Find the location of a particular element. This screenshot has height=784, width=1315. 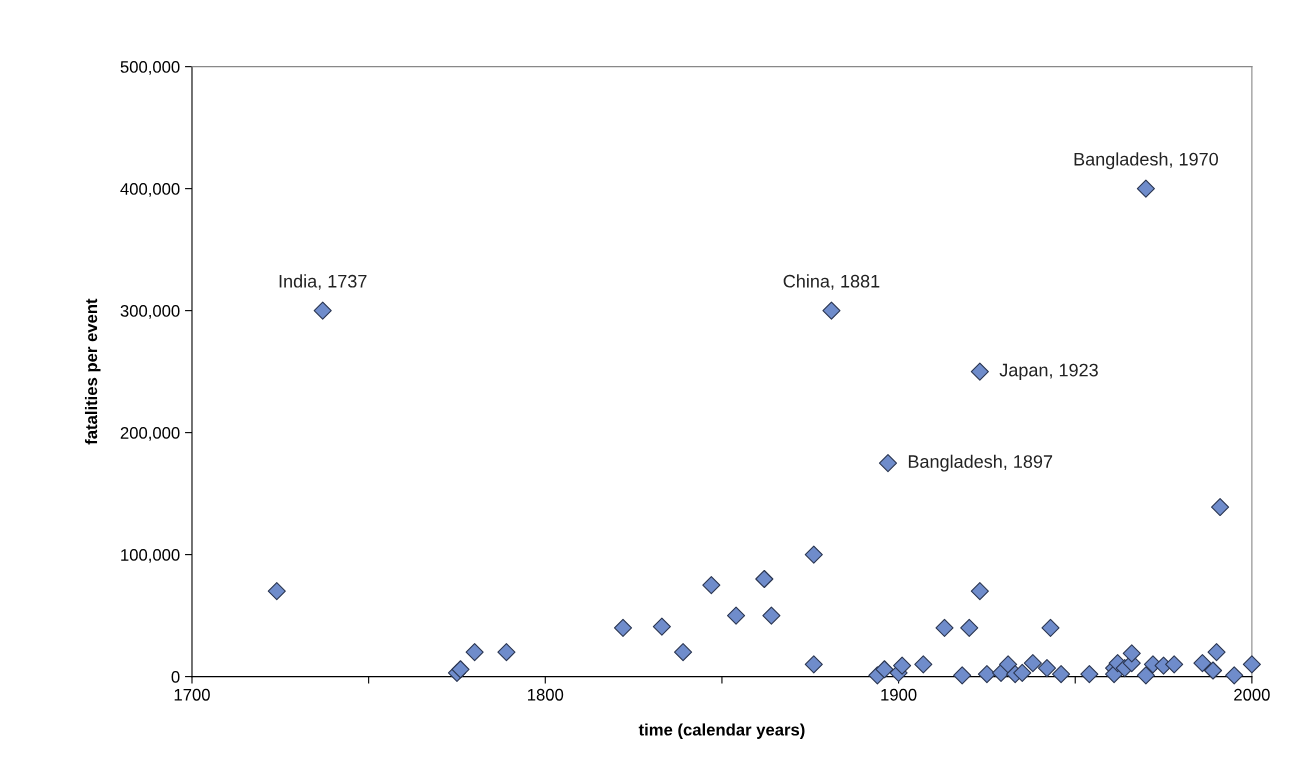

y-tick-label: 400,000 is located at coordinates (150, 190).